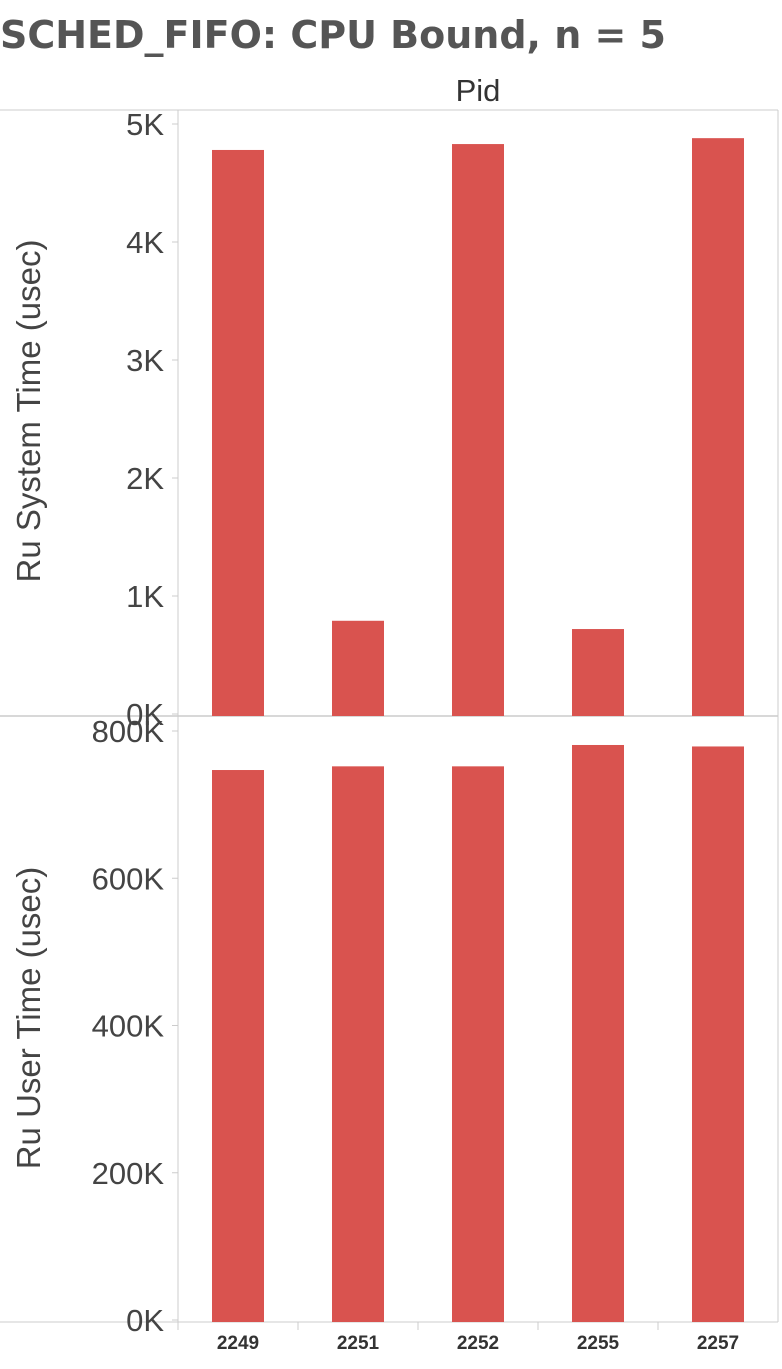 This screenshot has width=782, height=1369. What do you see at coordinates (718, 1343) in the screenshot?
I see `x-tick-label: 2257` at bounding box center [718, 1343].